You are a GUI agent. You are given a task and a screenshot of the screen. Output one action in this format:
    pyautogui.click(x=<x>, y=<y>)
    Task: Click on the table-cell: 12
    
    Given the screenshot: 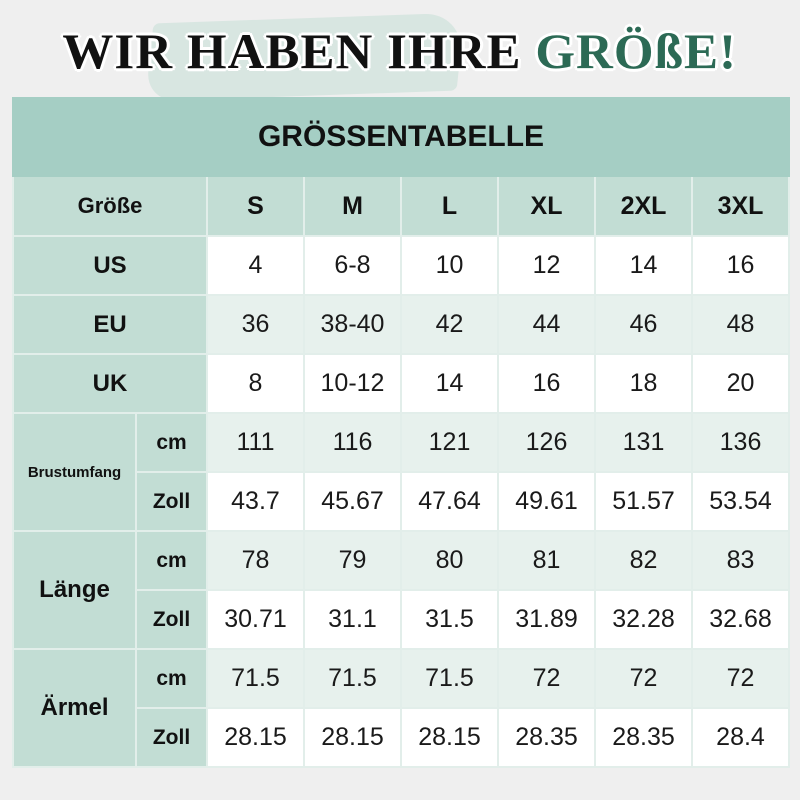 What is the action you would take?
    pyautogui.click(x=546, y=265)
    